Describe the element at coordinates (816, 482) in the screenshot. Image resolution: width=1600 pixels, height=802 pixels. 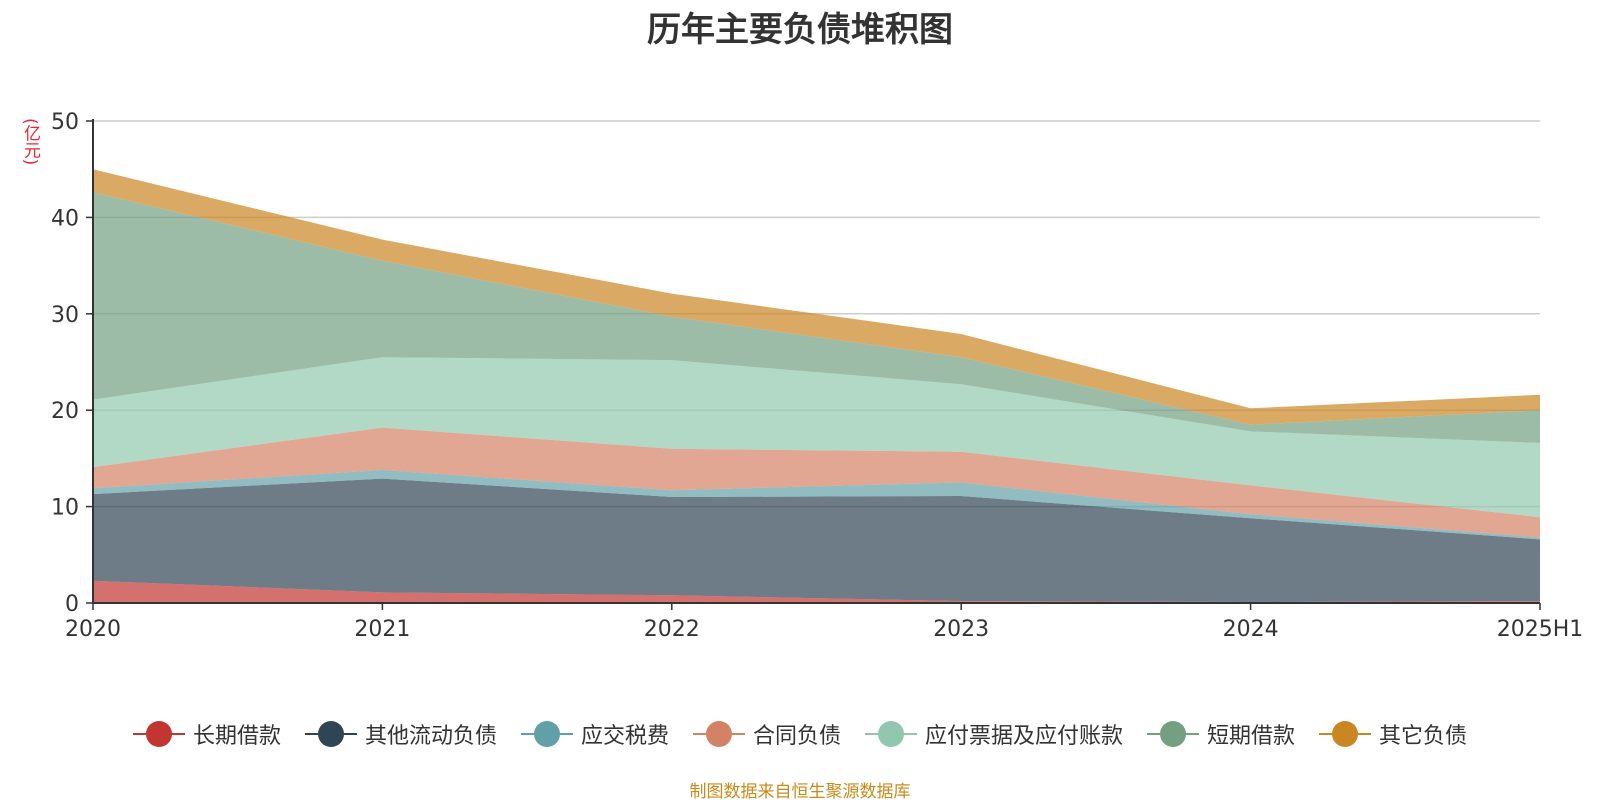
I see `area-series-合同负债` at that location.